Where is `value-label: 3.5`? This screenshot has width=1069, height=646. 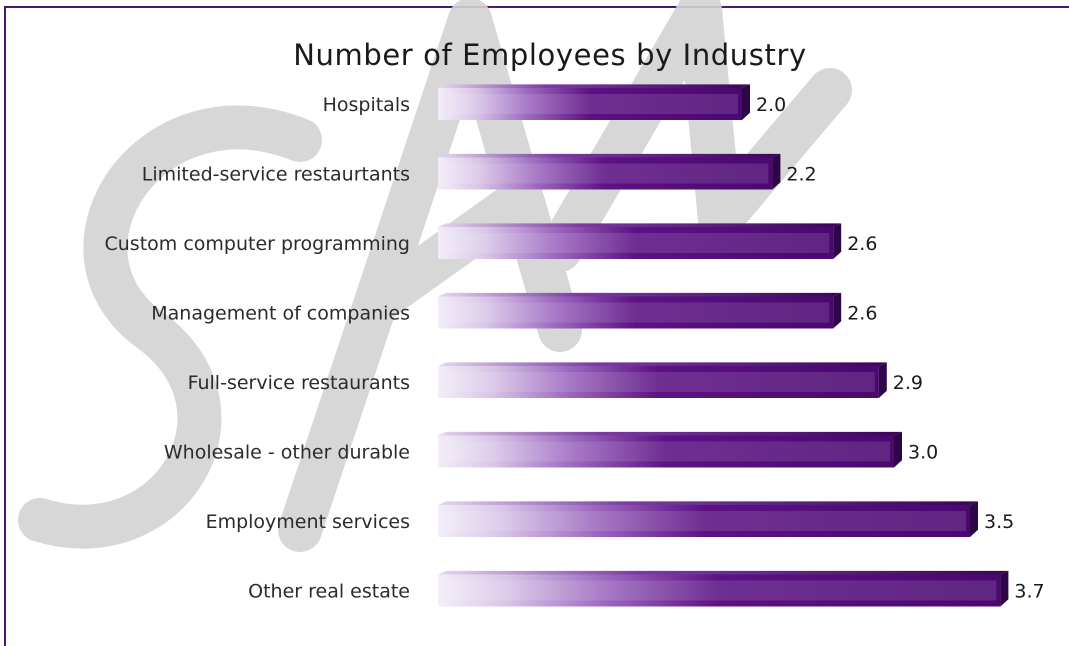
value-label: 3.5 is located at coordinates (999, 522).